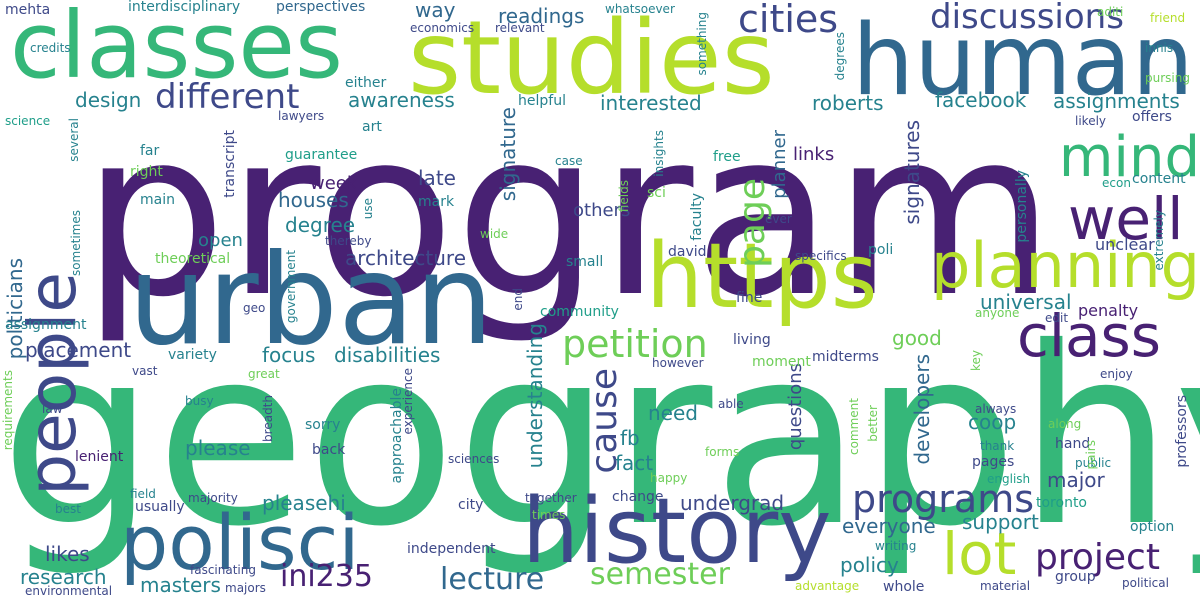  What do you see at coordinates (669, 478) in the screenshot?
I see `word-happy: happy` at bounding box center [669, 478].